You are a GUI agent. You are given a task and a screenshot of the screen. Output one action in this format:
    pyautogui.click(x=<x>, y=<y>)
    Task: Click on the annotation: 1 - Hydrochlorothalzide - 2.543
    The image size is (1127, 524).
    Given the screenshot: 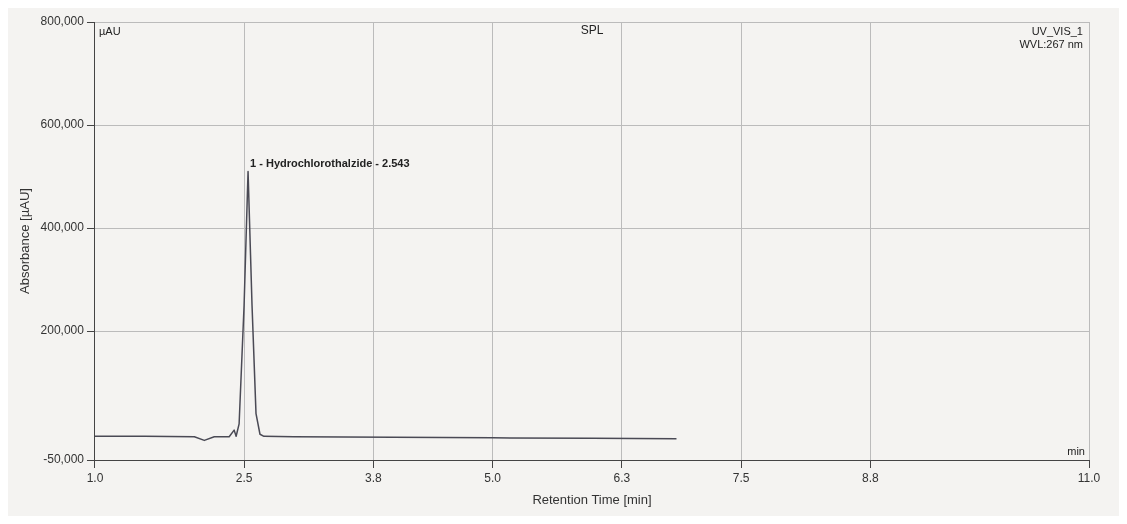 What is the action you would take?
    pyautogui.click(x=330, y=162)
    